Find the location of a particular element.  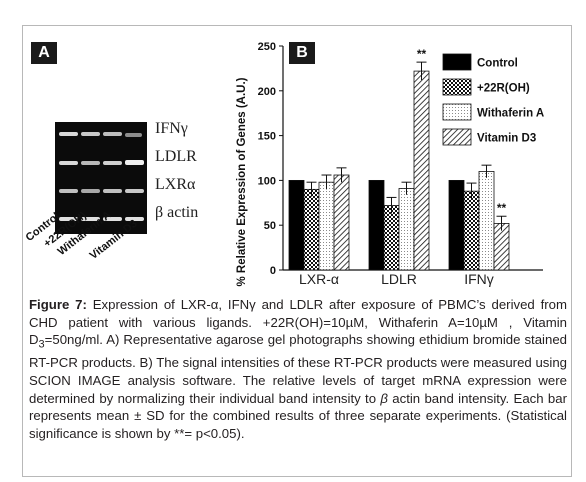

caption-label: Figure 7: is located at coordinates (58, 304).